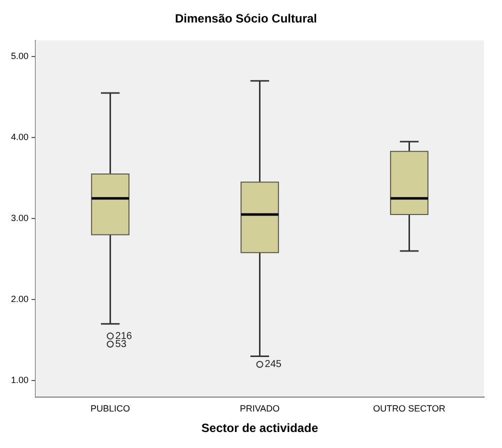 Image resolution: width=502 pixels, height=448 pixels. I want to click on y-tick-label: 5.00, so click(19, 56).